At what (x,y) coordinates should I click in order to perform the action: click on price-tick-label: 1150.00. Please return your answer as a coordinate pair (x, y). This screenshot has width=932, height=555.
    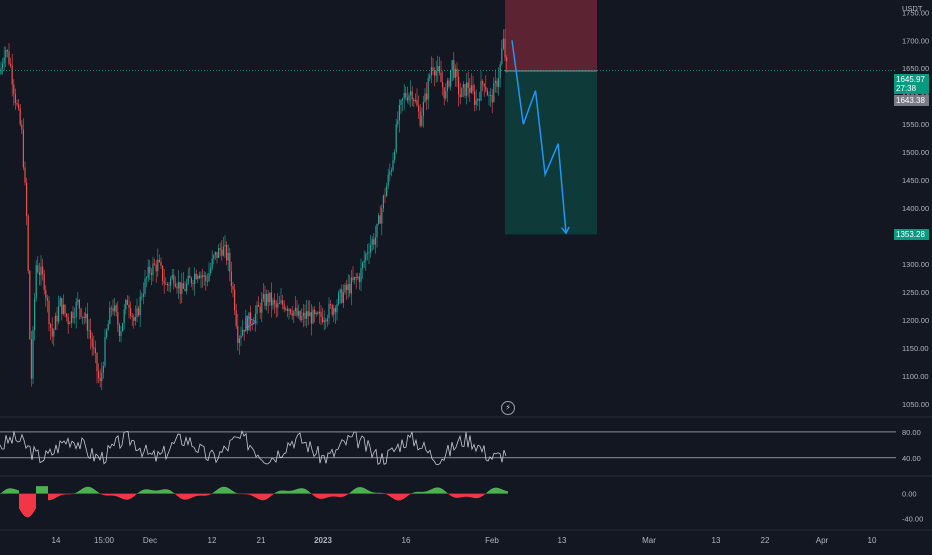
    Looking at the image, I should click on (915, 348).